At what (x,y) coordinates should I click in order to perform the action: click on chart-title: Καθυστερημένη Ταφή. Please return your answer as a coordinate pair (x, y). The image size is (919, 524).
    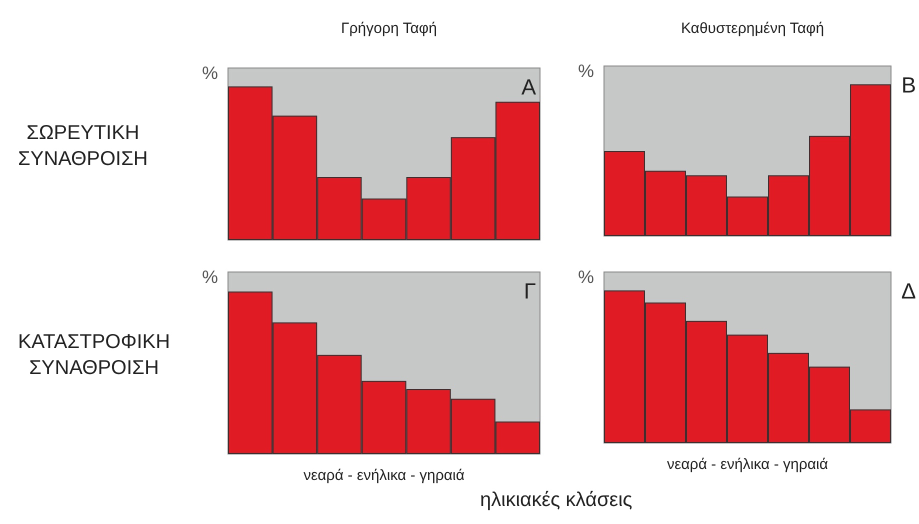
    Looking at the image, I should click on (752, 28).